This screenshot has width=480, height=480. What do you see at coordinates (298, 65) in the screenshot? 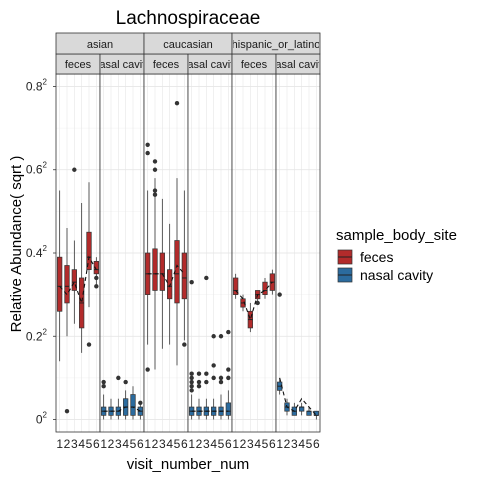
I see `facet-label-site: nasal cavity` at bounding box center [298, 65].